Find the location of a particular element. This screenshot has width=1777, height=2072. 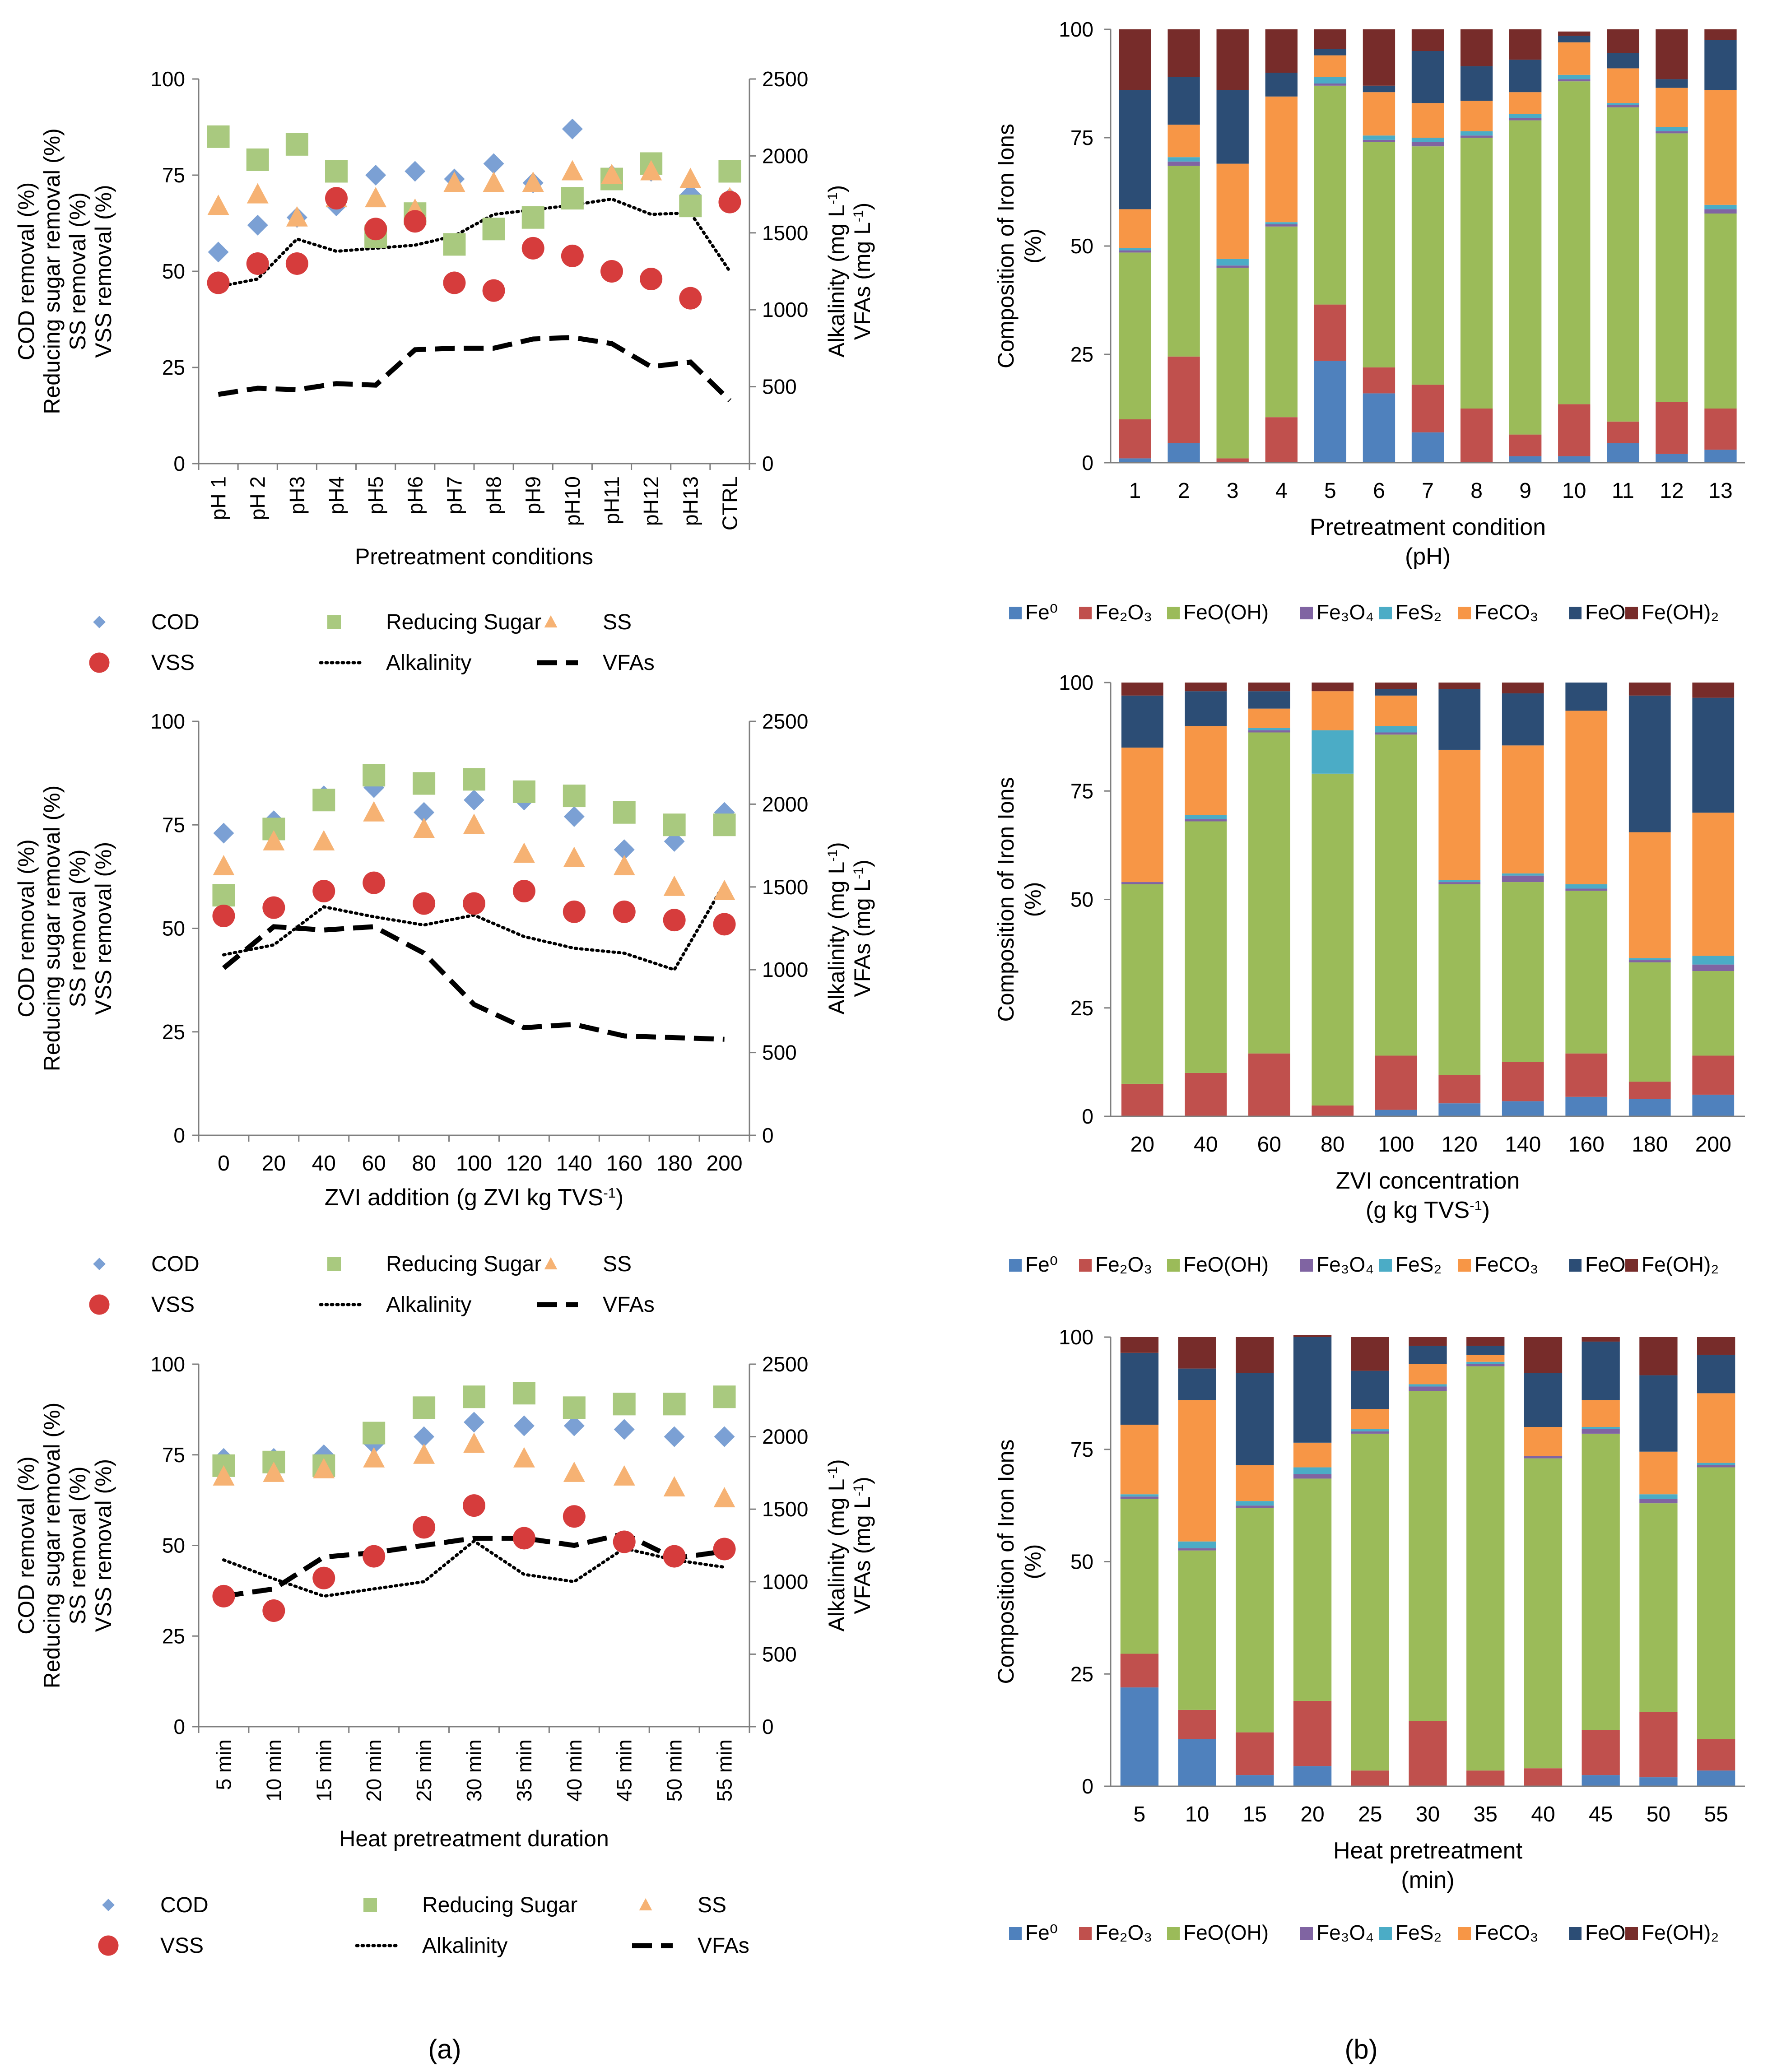

x-tick-label: 55 is located at coordinates (1716, 1814).